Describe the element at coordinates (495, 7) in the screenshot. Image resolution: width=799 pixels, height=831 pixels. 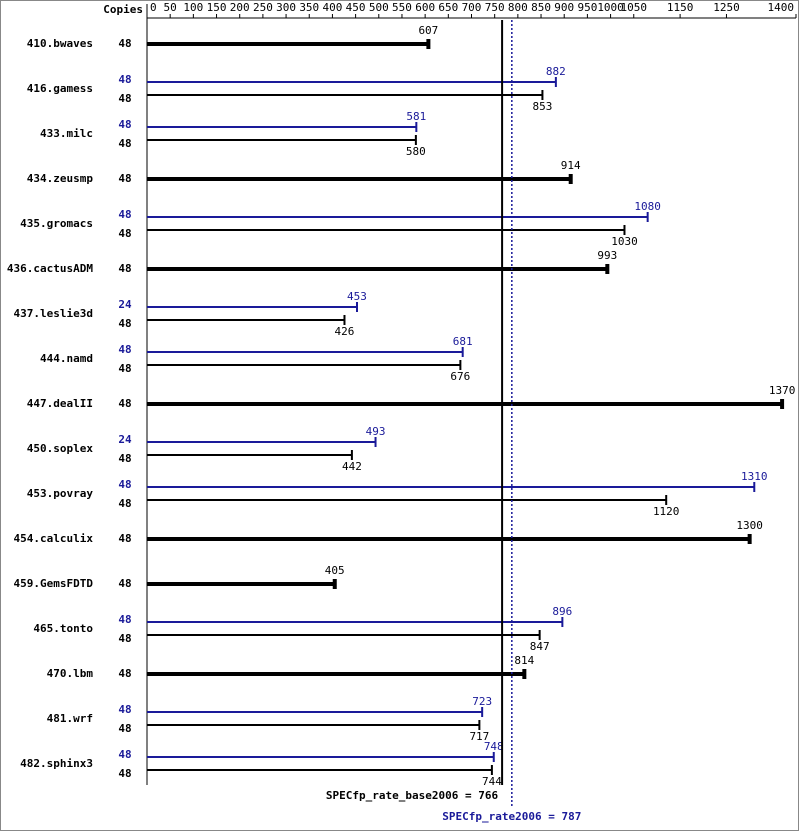
I see `x-tick-label: 750` at that location.